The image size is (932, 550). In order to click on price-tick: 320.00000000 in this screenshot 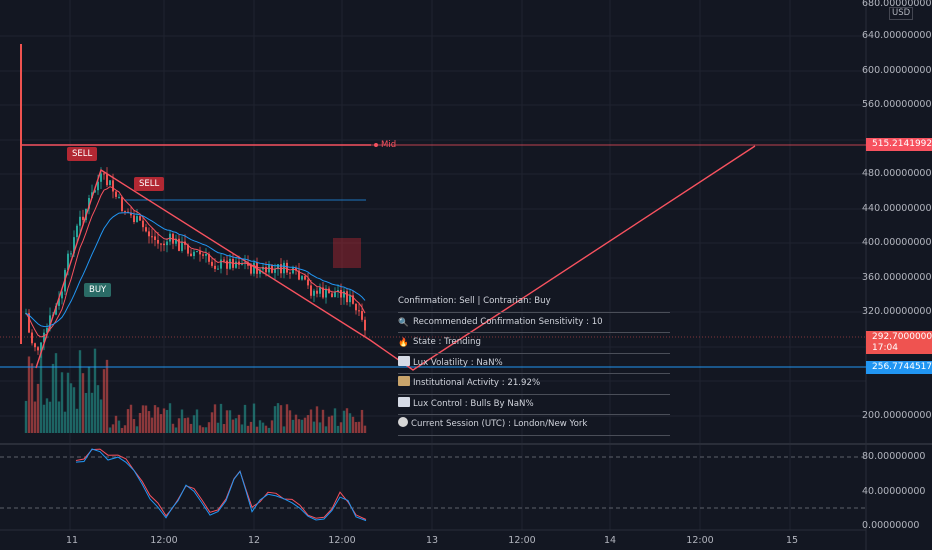, I will do `click(897, 311)`.